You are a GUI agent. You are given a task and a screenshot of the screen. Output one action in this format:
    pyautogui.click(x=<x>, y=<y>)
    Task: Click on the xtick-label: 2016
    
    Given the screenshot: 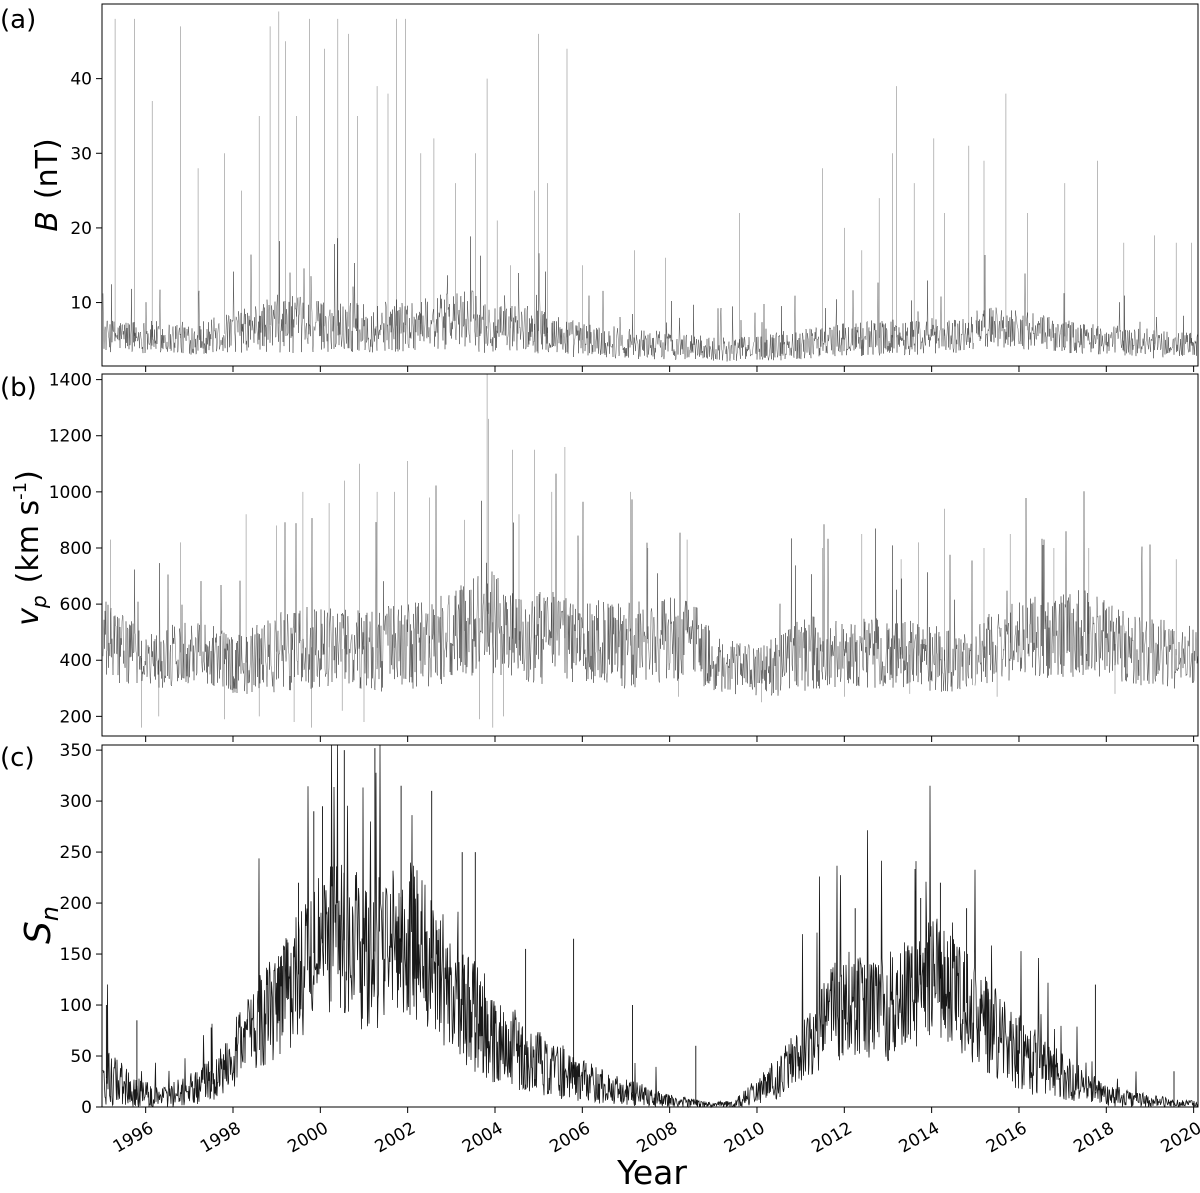 What is the action you would take?
    pyautogui.click(x=1006, y=1137)
    